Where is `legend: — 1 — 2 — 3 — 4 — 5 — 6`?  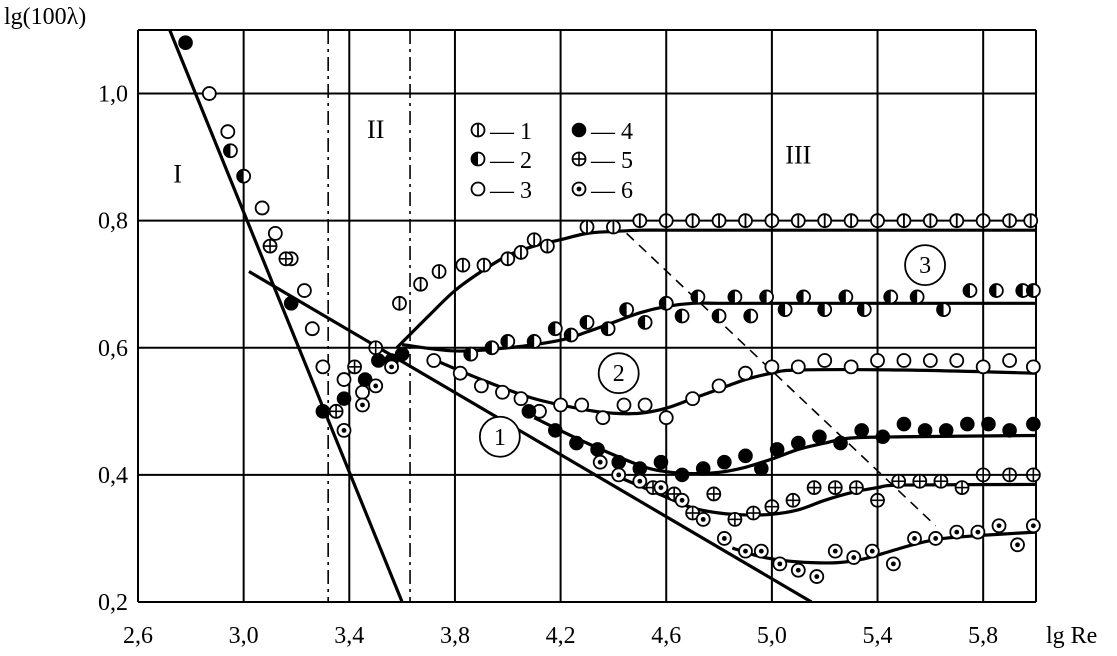 legend: — 1 — 2 — 3 — 4 — 5 — 6 is located at coordinates (551, 161).